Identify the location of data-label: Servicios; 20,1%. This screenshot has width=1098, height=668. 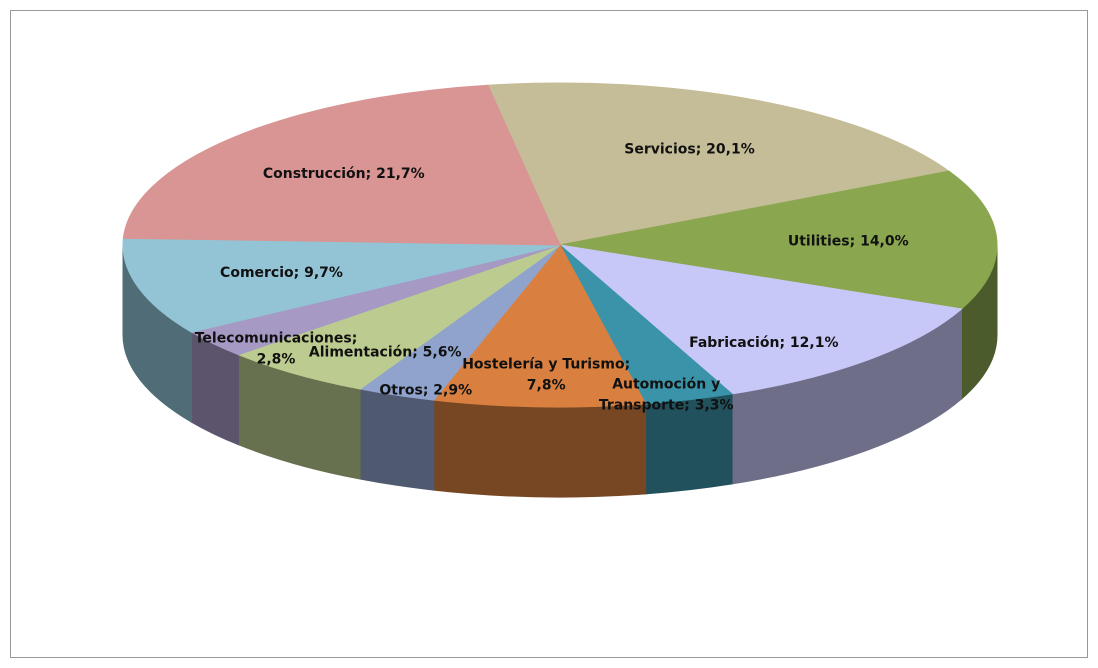
(689, 149).